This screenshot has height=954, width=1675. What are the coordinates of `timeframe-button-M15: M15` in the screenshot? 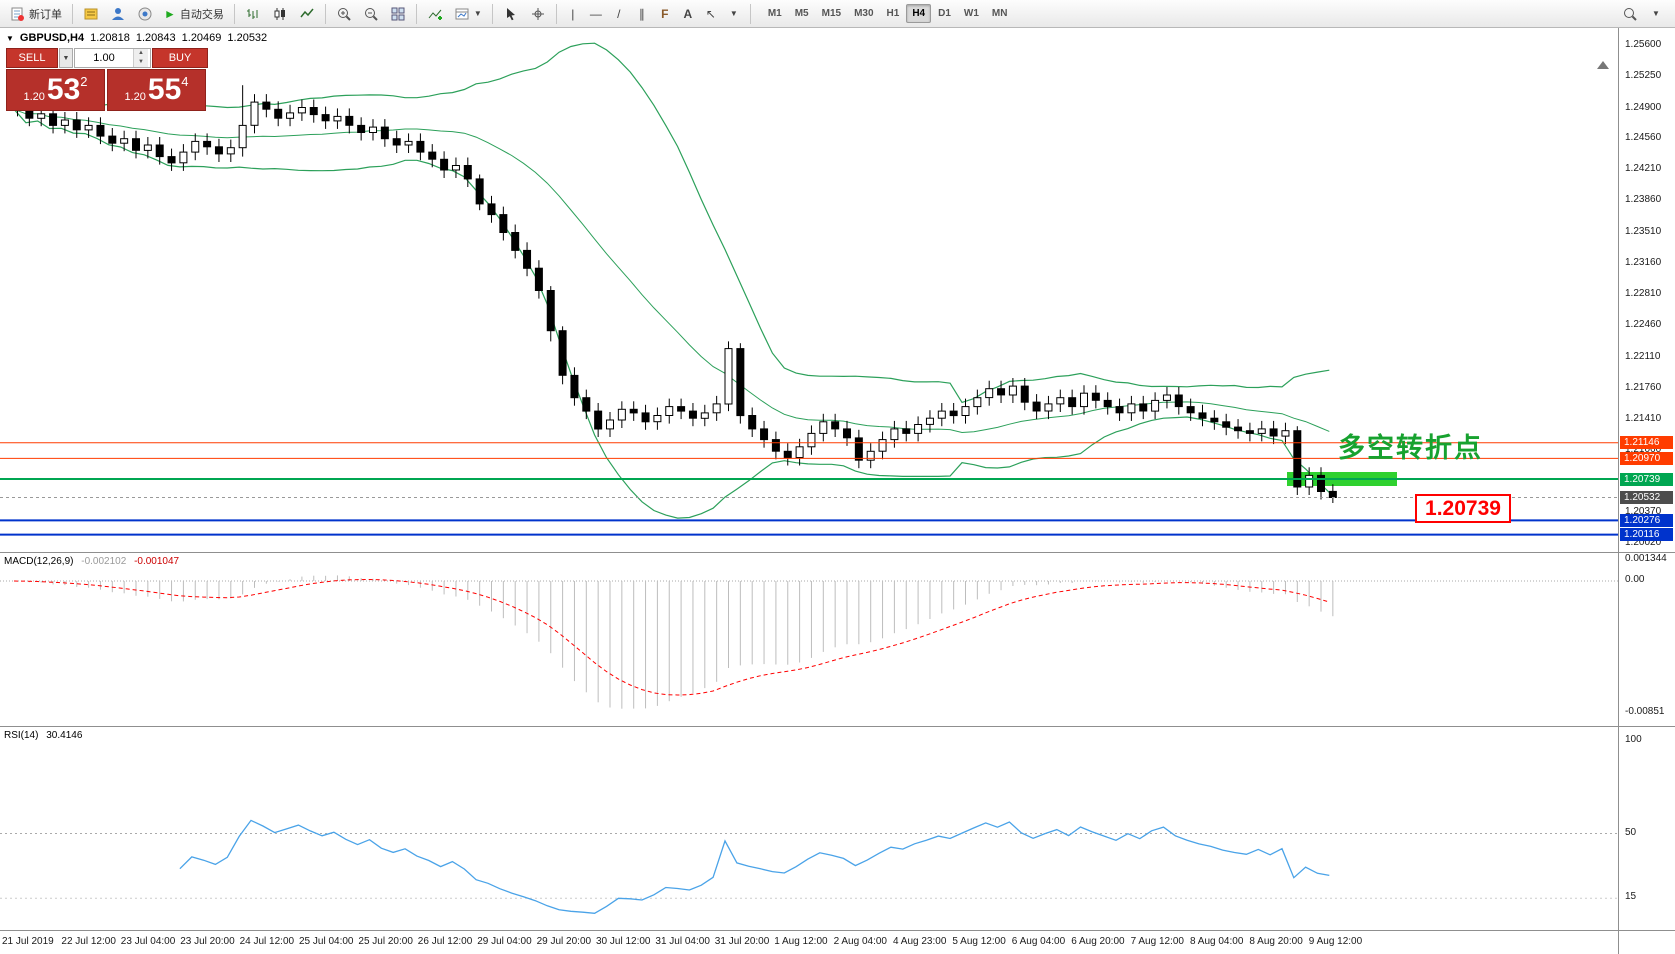 It's located at (831, 13).